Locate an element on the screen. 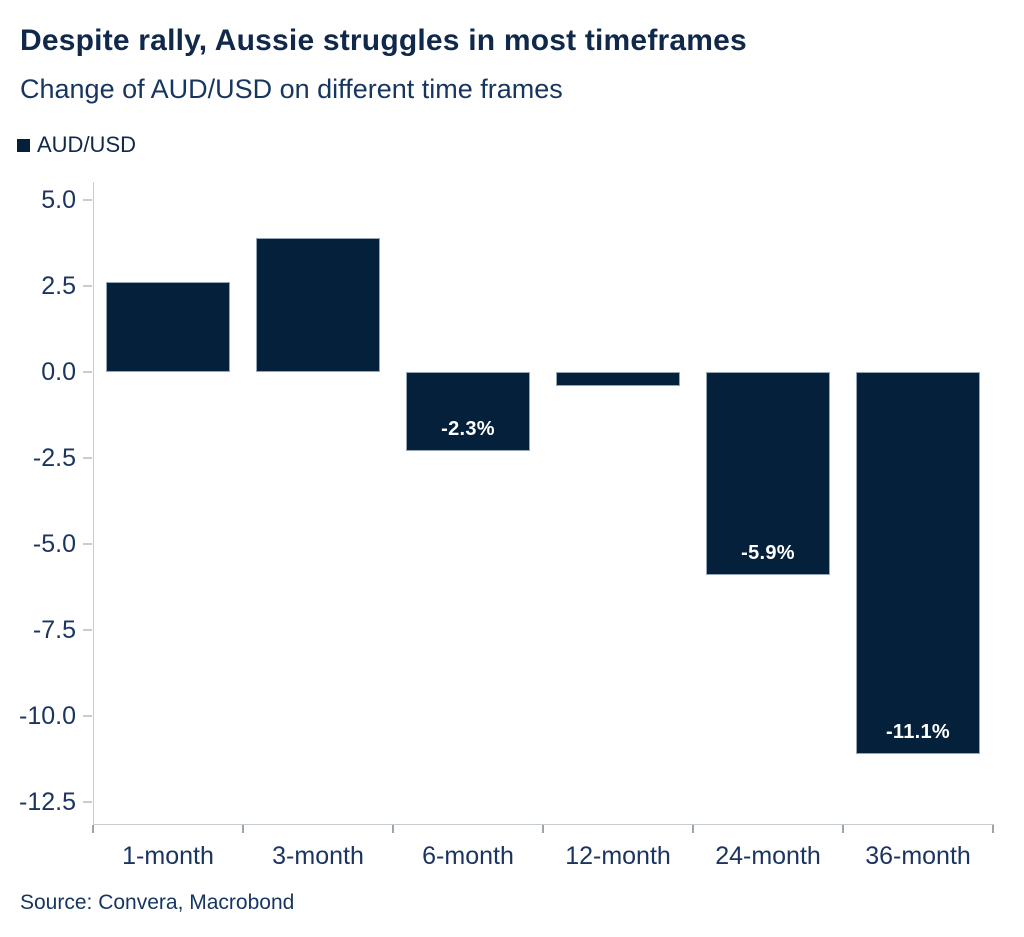 This screenshot has height=937, width=1024. source-note: Source: Convera, Macrobond is located at coordinates (157, 902).